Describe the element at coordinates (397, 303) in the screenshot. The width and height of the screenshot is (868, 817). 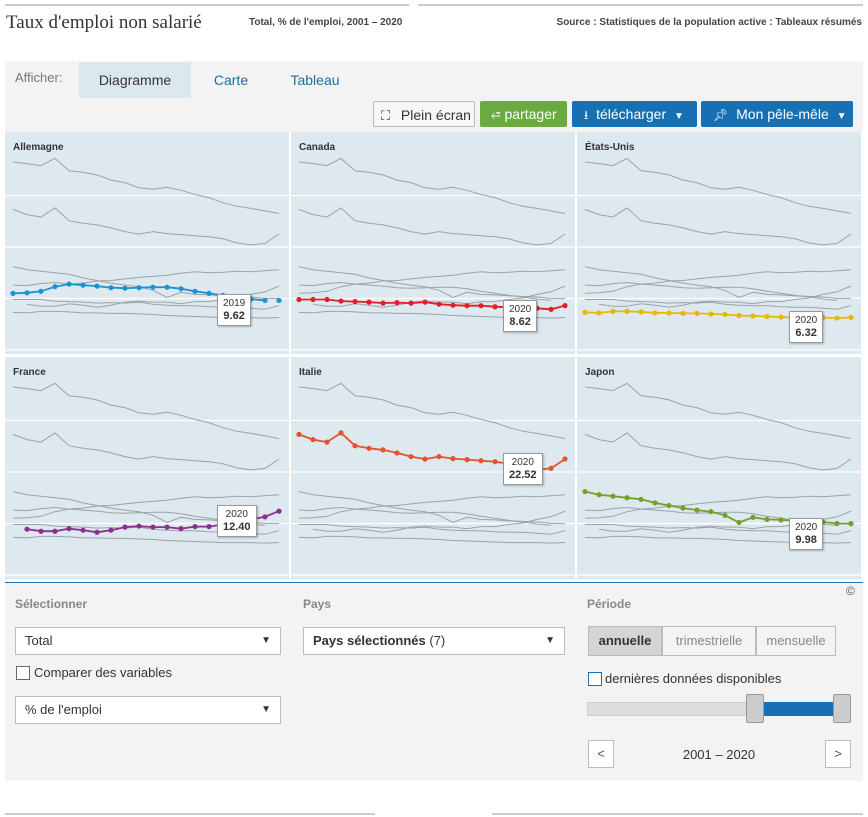
I see `data-point-canada-2008` at that location.